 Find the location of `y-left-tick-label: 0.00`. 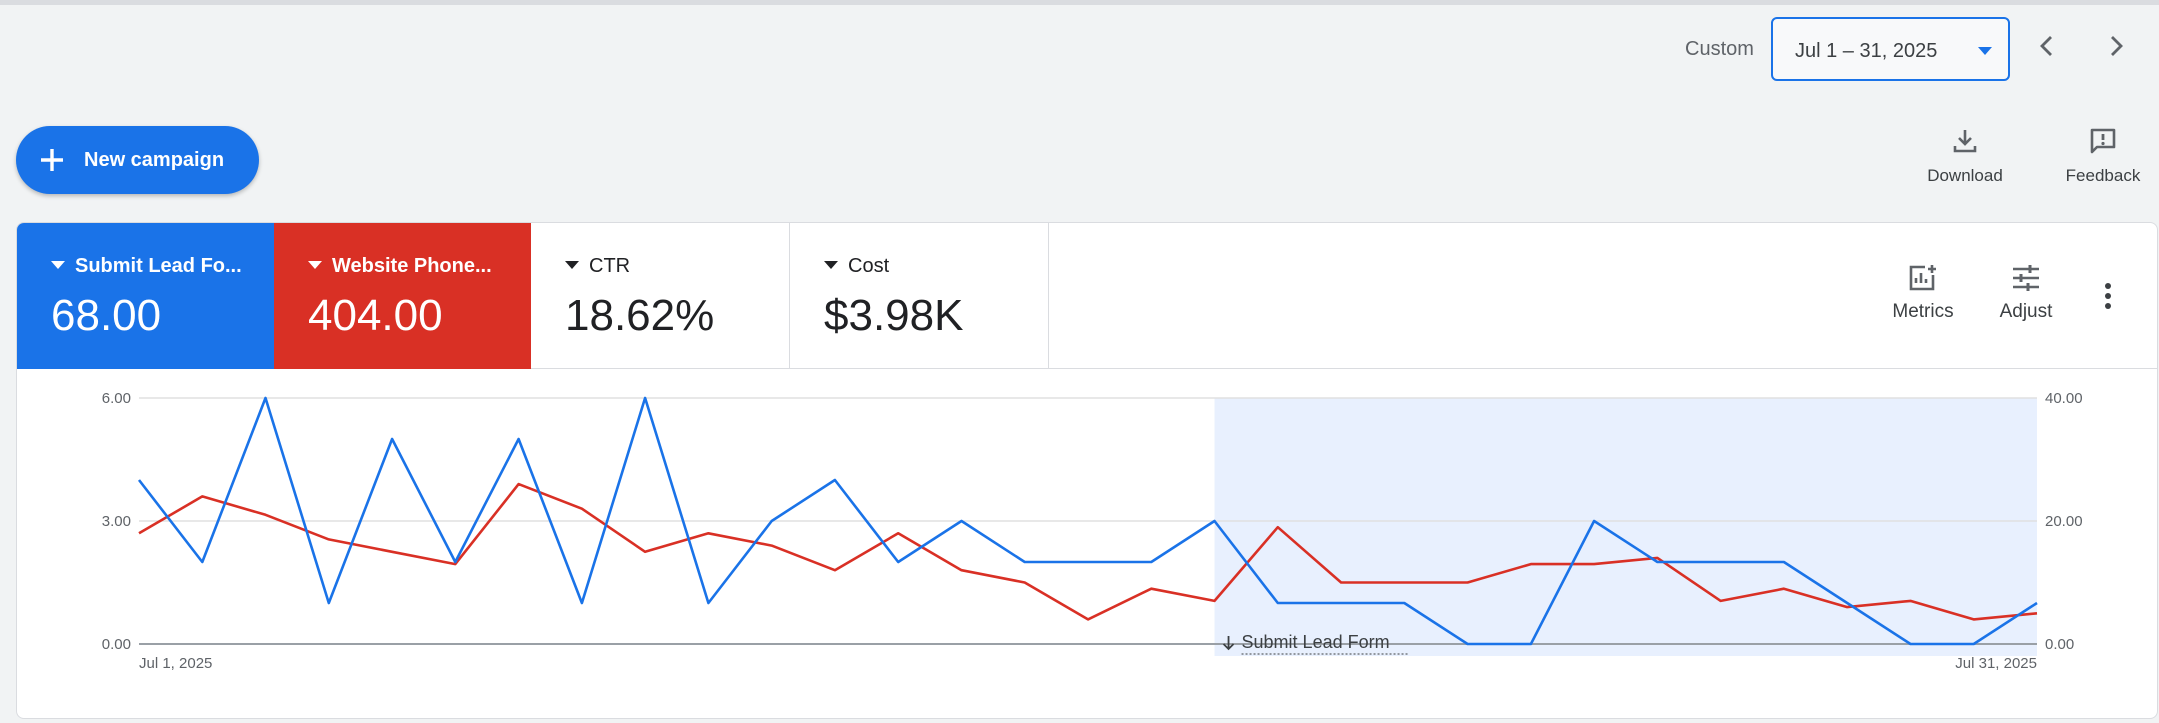

y-left-tick-label: 0.00 is located at coordinates (116, 644).